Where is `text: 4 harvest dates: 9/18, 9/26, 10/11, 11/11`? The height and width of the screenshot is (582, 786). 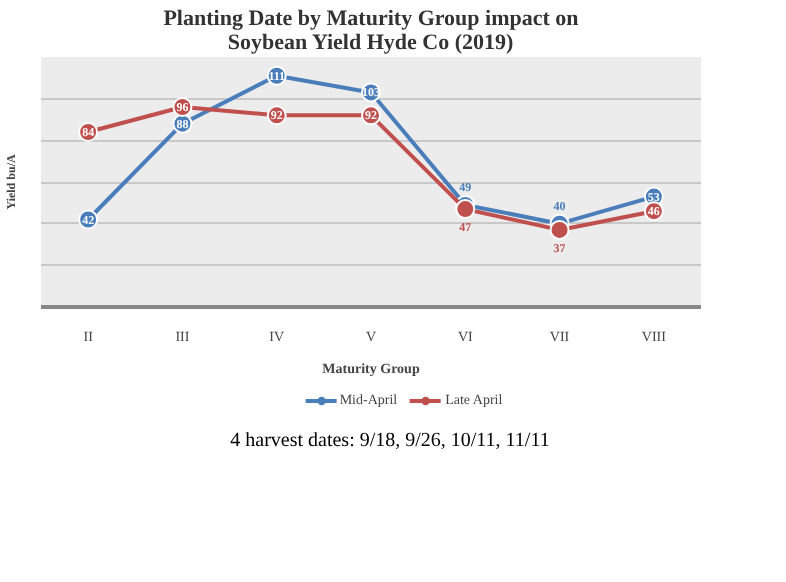
text: 4 harvest dates: 9/18, 9/26, 10/11, 11/11 is located at coordinates (390, 442).